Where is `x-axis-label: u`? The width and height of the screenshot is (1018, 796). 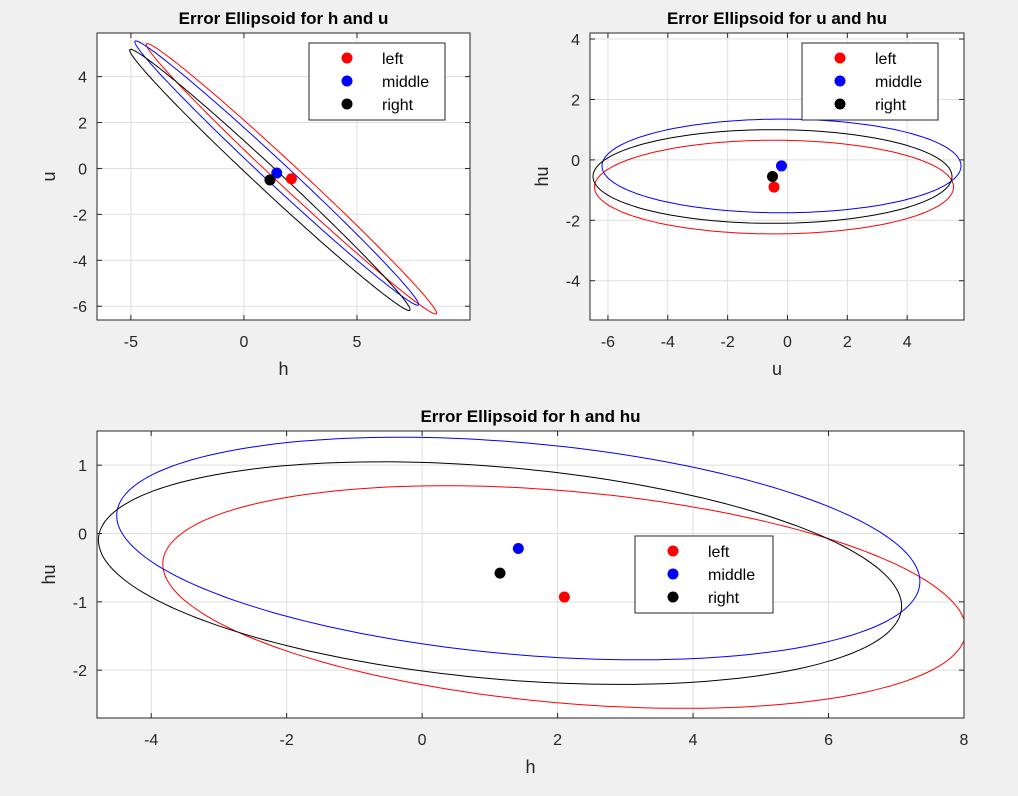
x-axis-label: u is located at coordinates (777, 369).